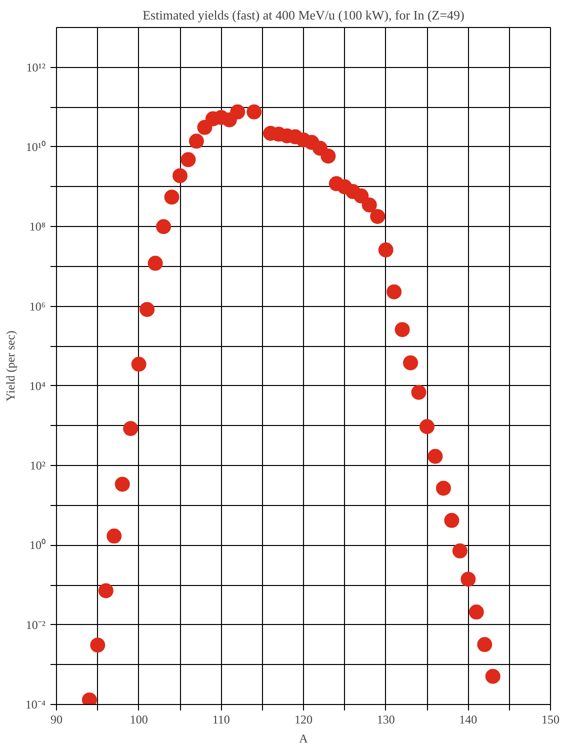  Describe the element at coordinates (36, 625) in the screenshot. I see `y-tick-label: 10⁻²` at that location.